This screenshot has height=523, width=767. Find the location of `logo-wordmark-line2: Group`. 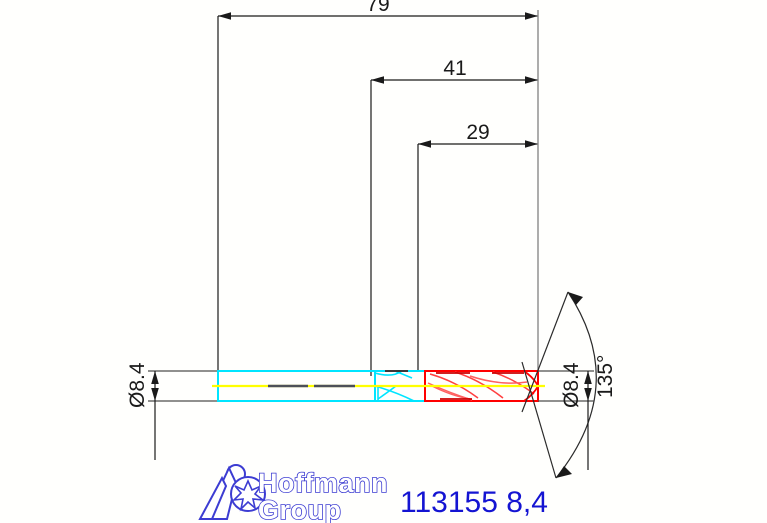

logo-wordmark-line2: Group is located at coordinates (300, 509).